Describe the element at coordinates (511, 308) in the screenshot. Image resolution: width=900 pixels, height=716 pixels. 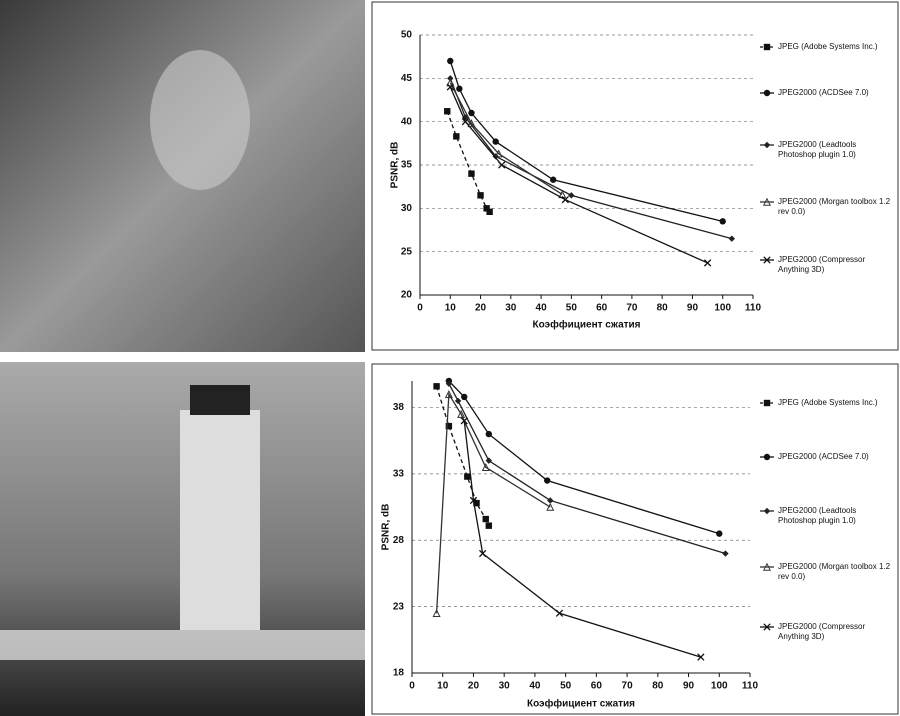
I see `x-tick-label: 30` at that location.